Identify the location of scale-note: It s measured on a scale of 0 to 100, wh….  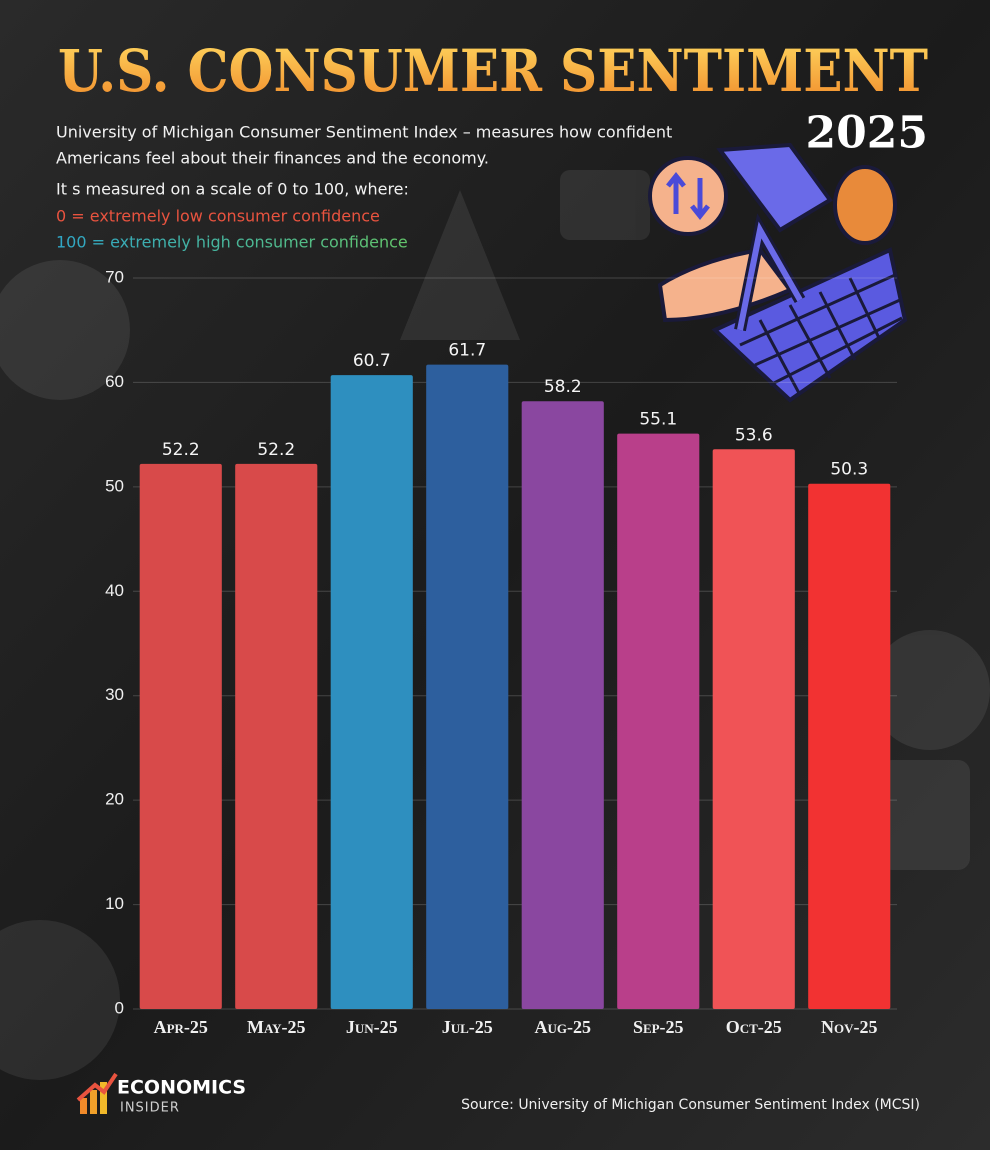
(232, 189).